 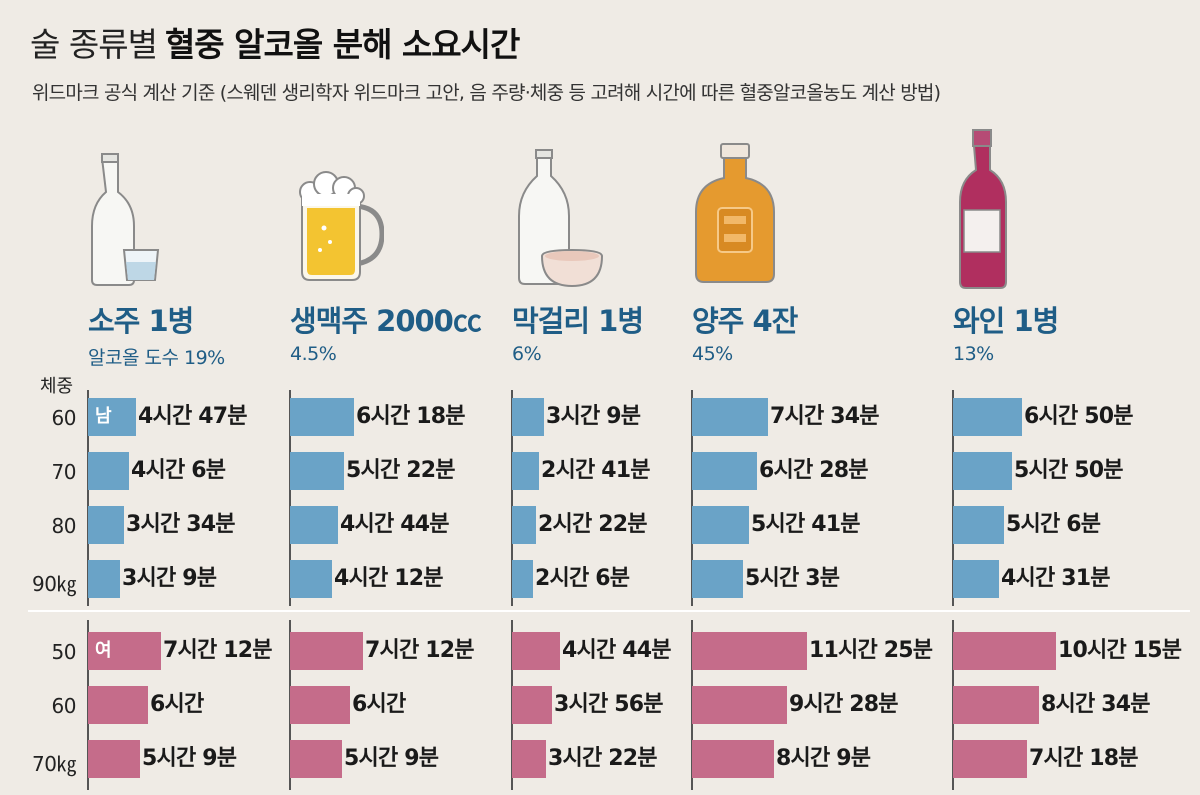 I want to click on bar-label-female: 8시간 34분, so click(x=1096, y=704).